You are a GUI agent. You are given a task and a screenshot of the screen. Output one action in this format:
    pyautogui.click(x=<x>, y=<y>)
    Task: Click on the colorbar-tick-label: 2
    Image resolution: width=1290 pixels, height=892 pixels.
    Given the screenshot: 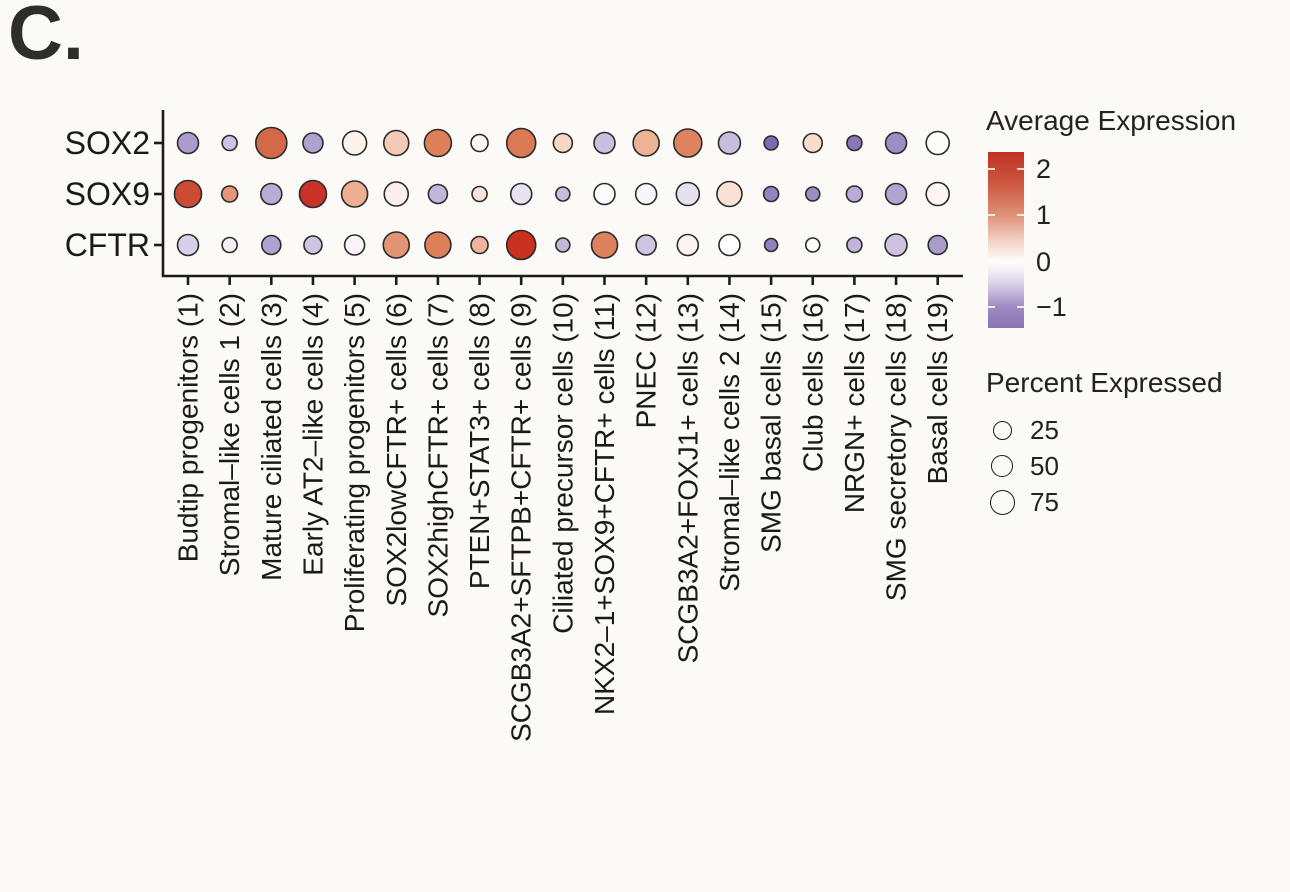 What is the action you would take?
    pyautogui.click(x=1044, y=169)
    